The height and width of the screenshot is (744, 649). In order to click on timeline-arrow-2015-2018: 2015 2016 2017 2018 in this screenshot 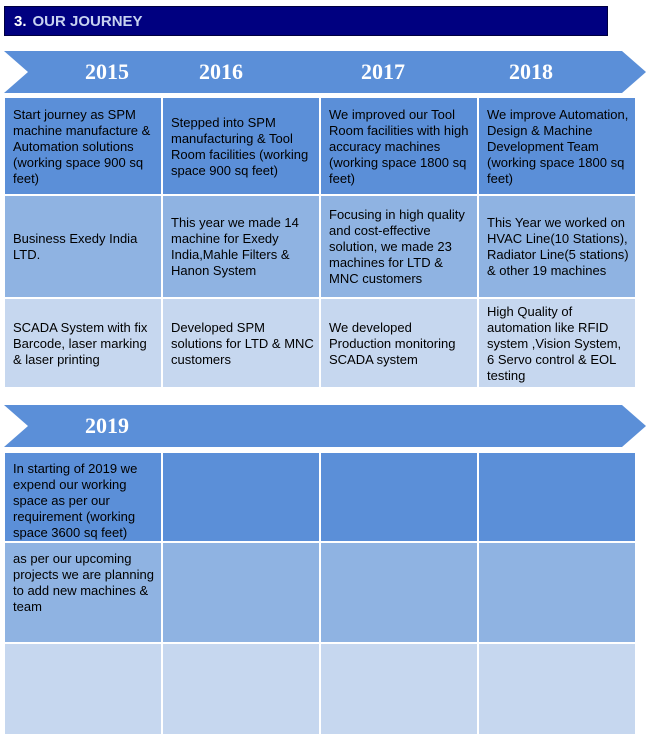, I will do `click(325, 72)`.